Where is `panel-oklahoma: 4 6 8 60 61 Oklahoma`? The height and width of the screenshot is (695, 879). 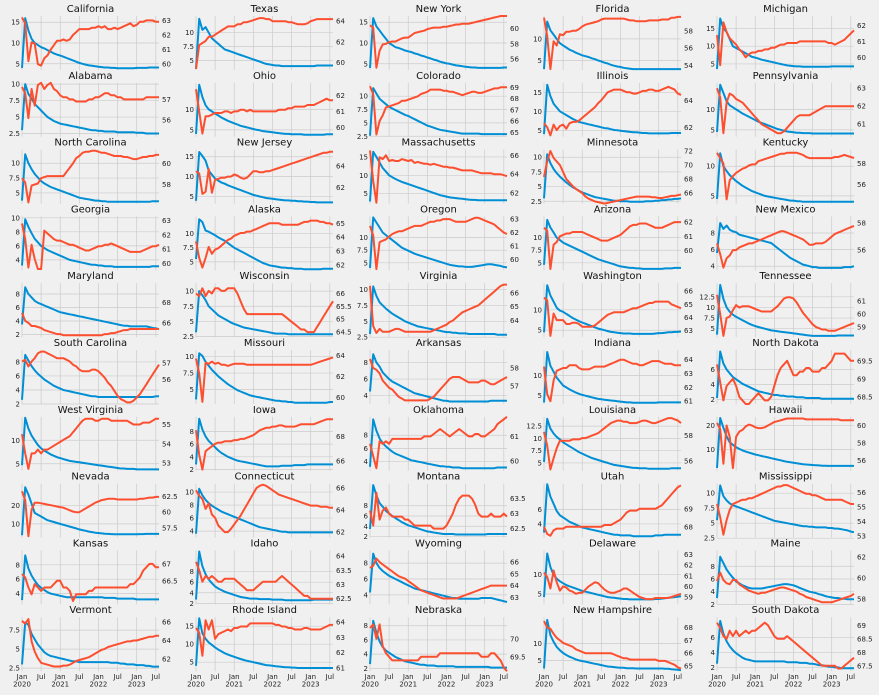 panel-oklahoma: 4 6 8 60 61 Oklahoma is located at coordinates (441, 438).